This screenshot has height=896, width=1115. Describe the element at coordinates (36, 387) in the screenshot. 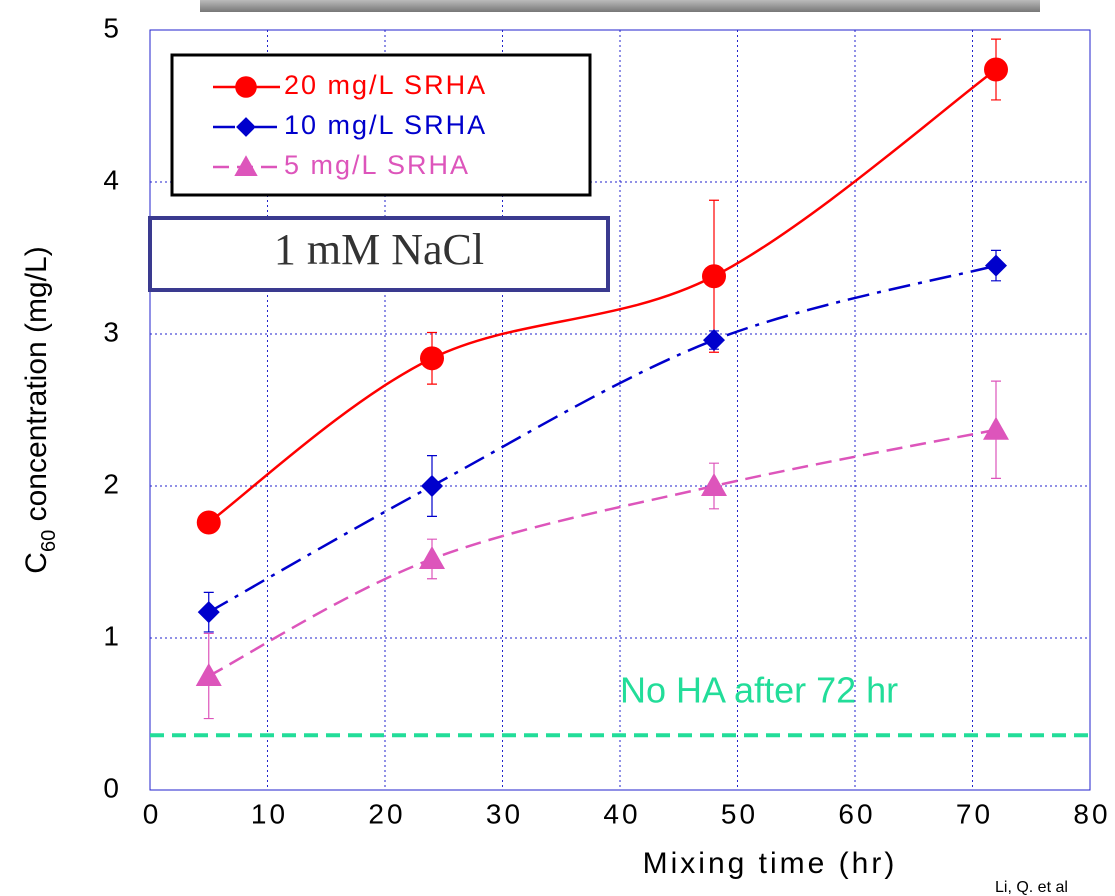

I see `y-label-rest: concentration (mg/L)` at that location.